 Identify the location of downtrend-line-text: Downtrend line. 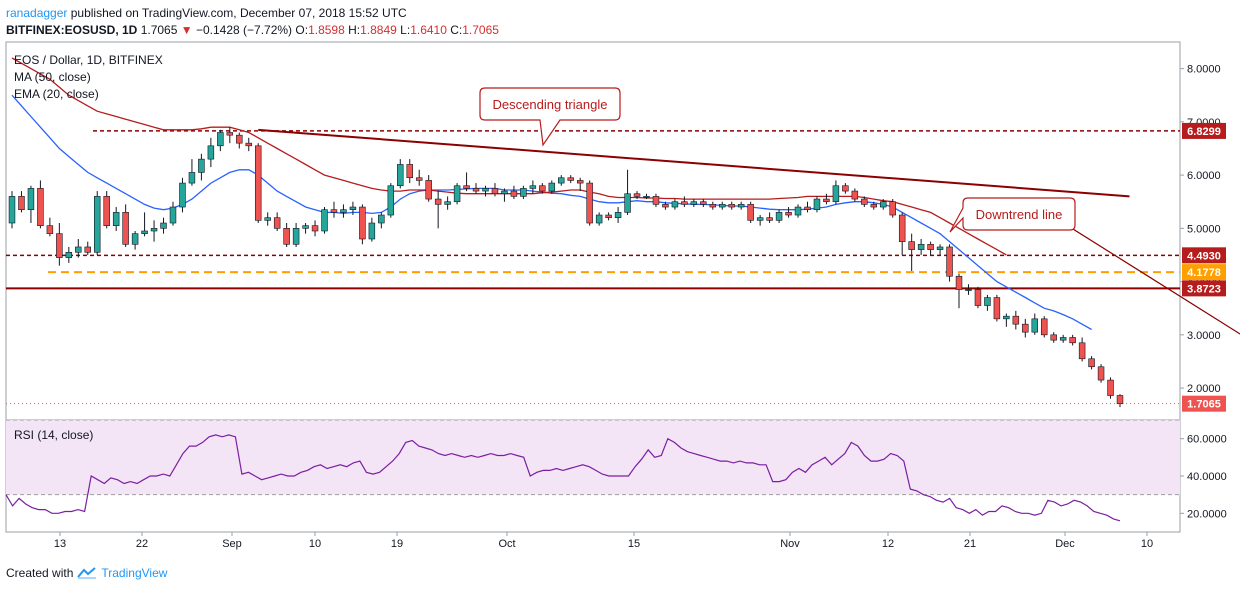
(1019, 214).